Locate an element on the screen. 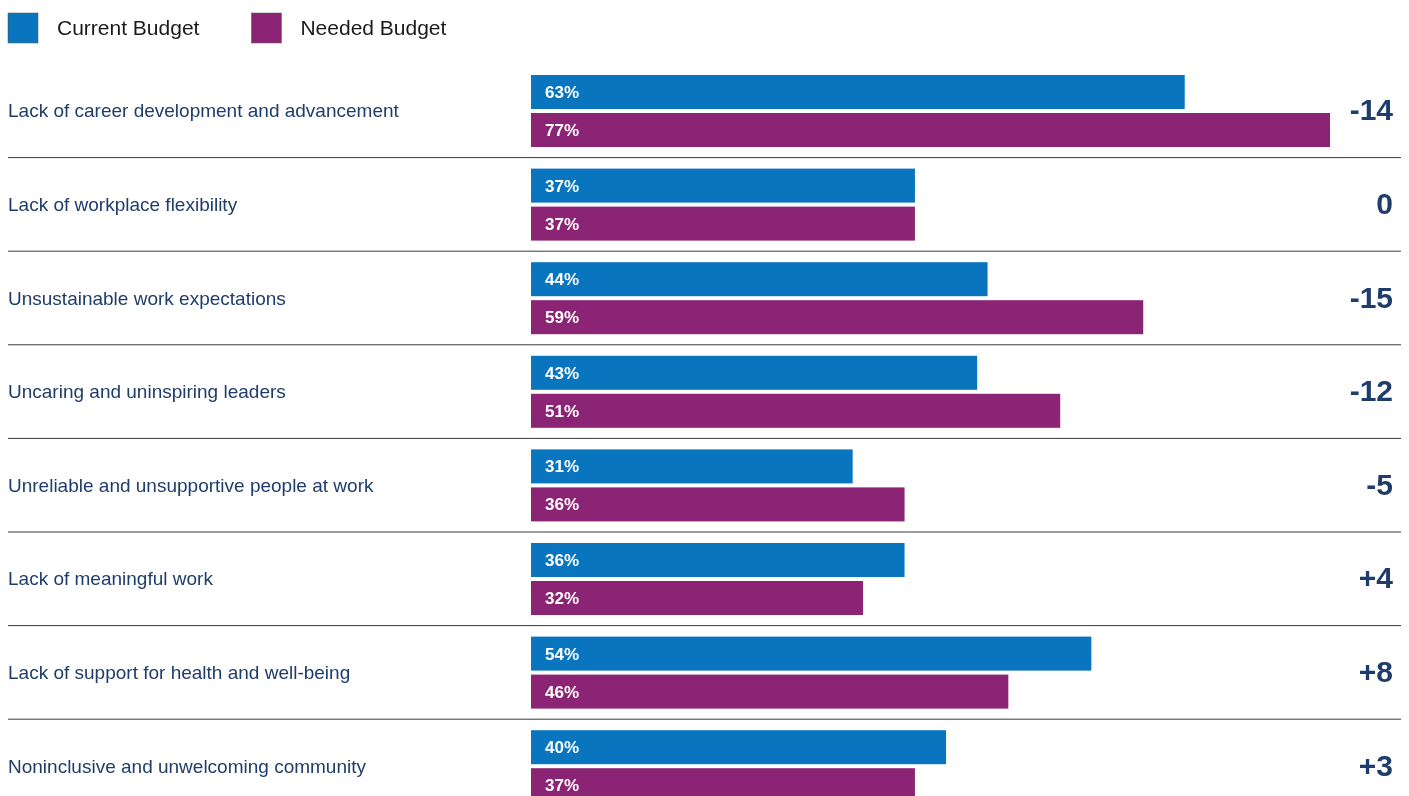 This screenshot has width=1409, height=796. y-tick-label: Lack of support for health and well-being is located at coordinates (179, 673).